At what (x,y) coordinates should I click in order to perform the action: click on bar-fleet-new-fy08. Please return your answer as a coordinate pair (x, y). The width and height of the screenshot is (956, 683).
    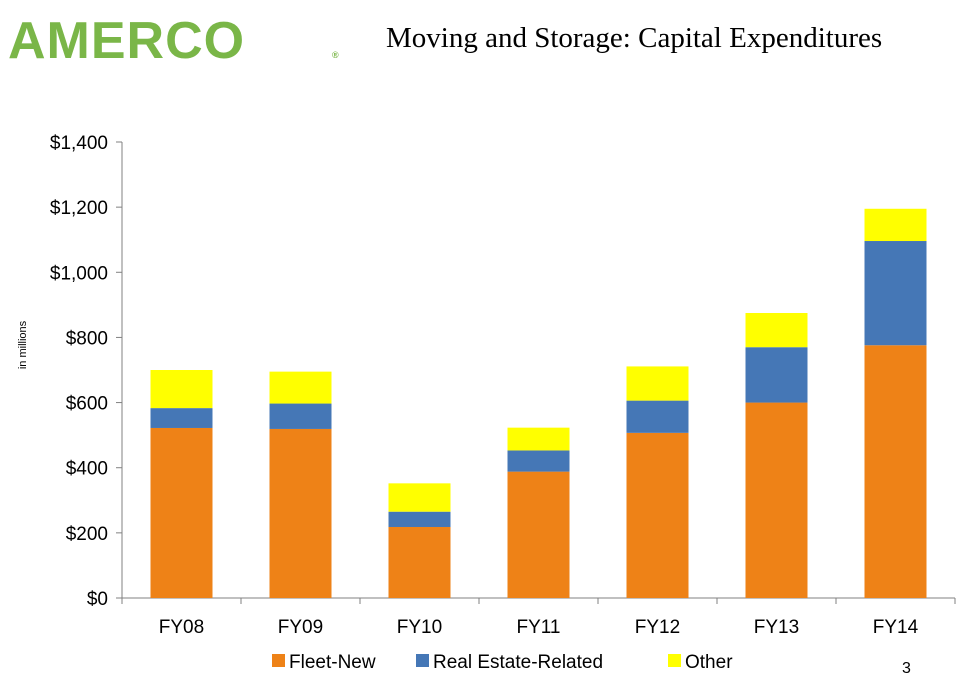
    Looking at the image, I should click on (181, 512).